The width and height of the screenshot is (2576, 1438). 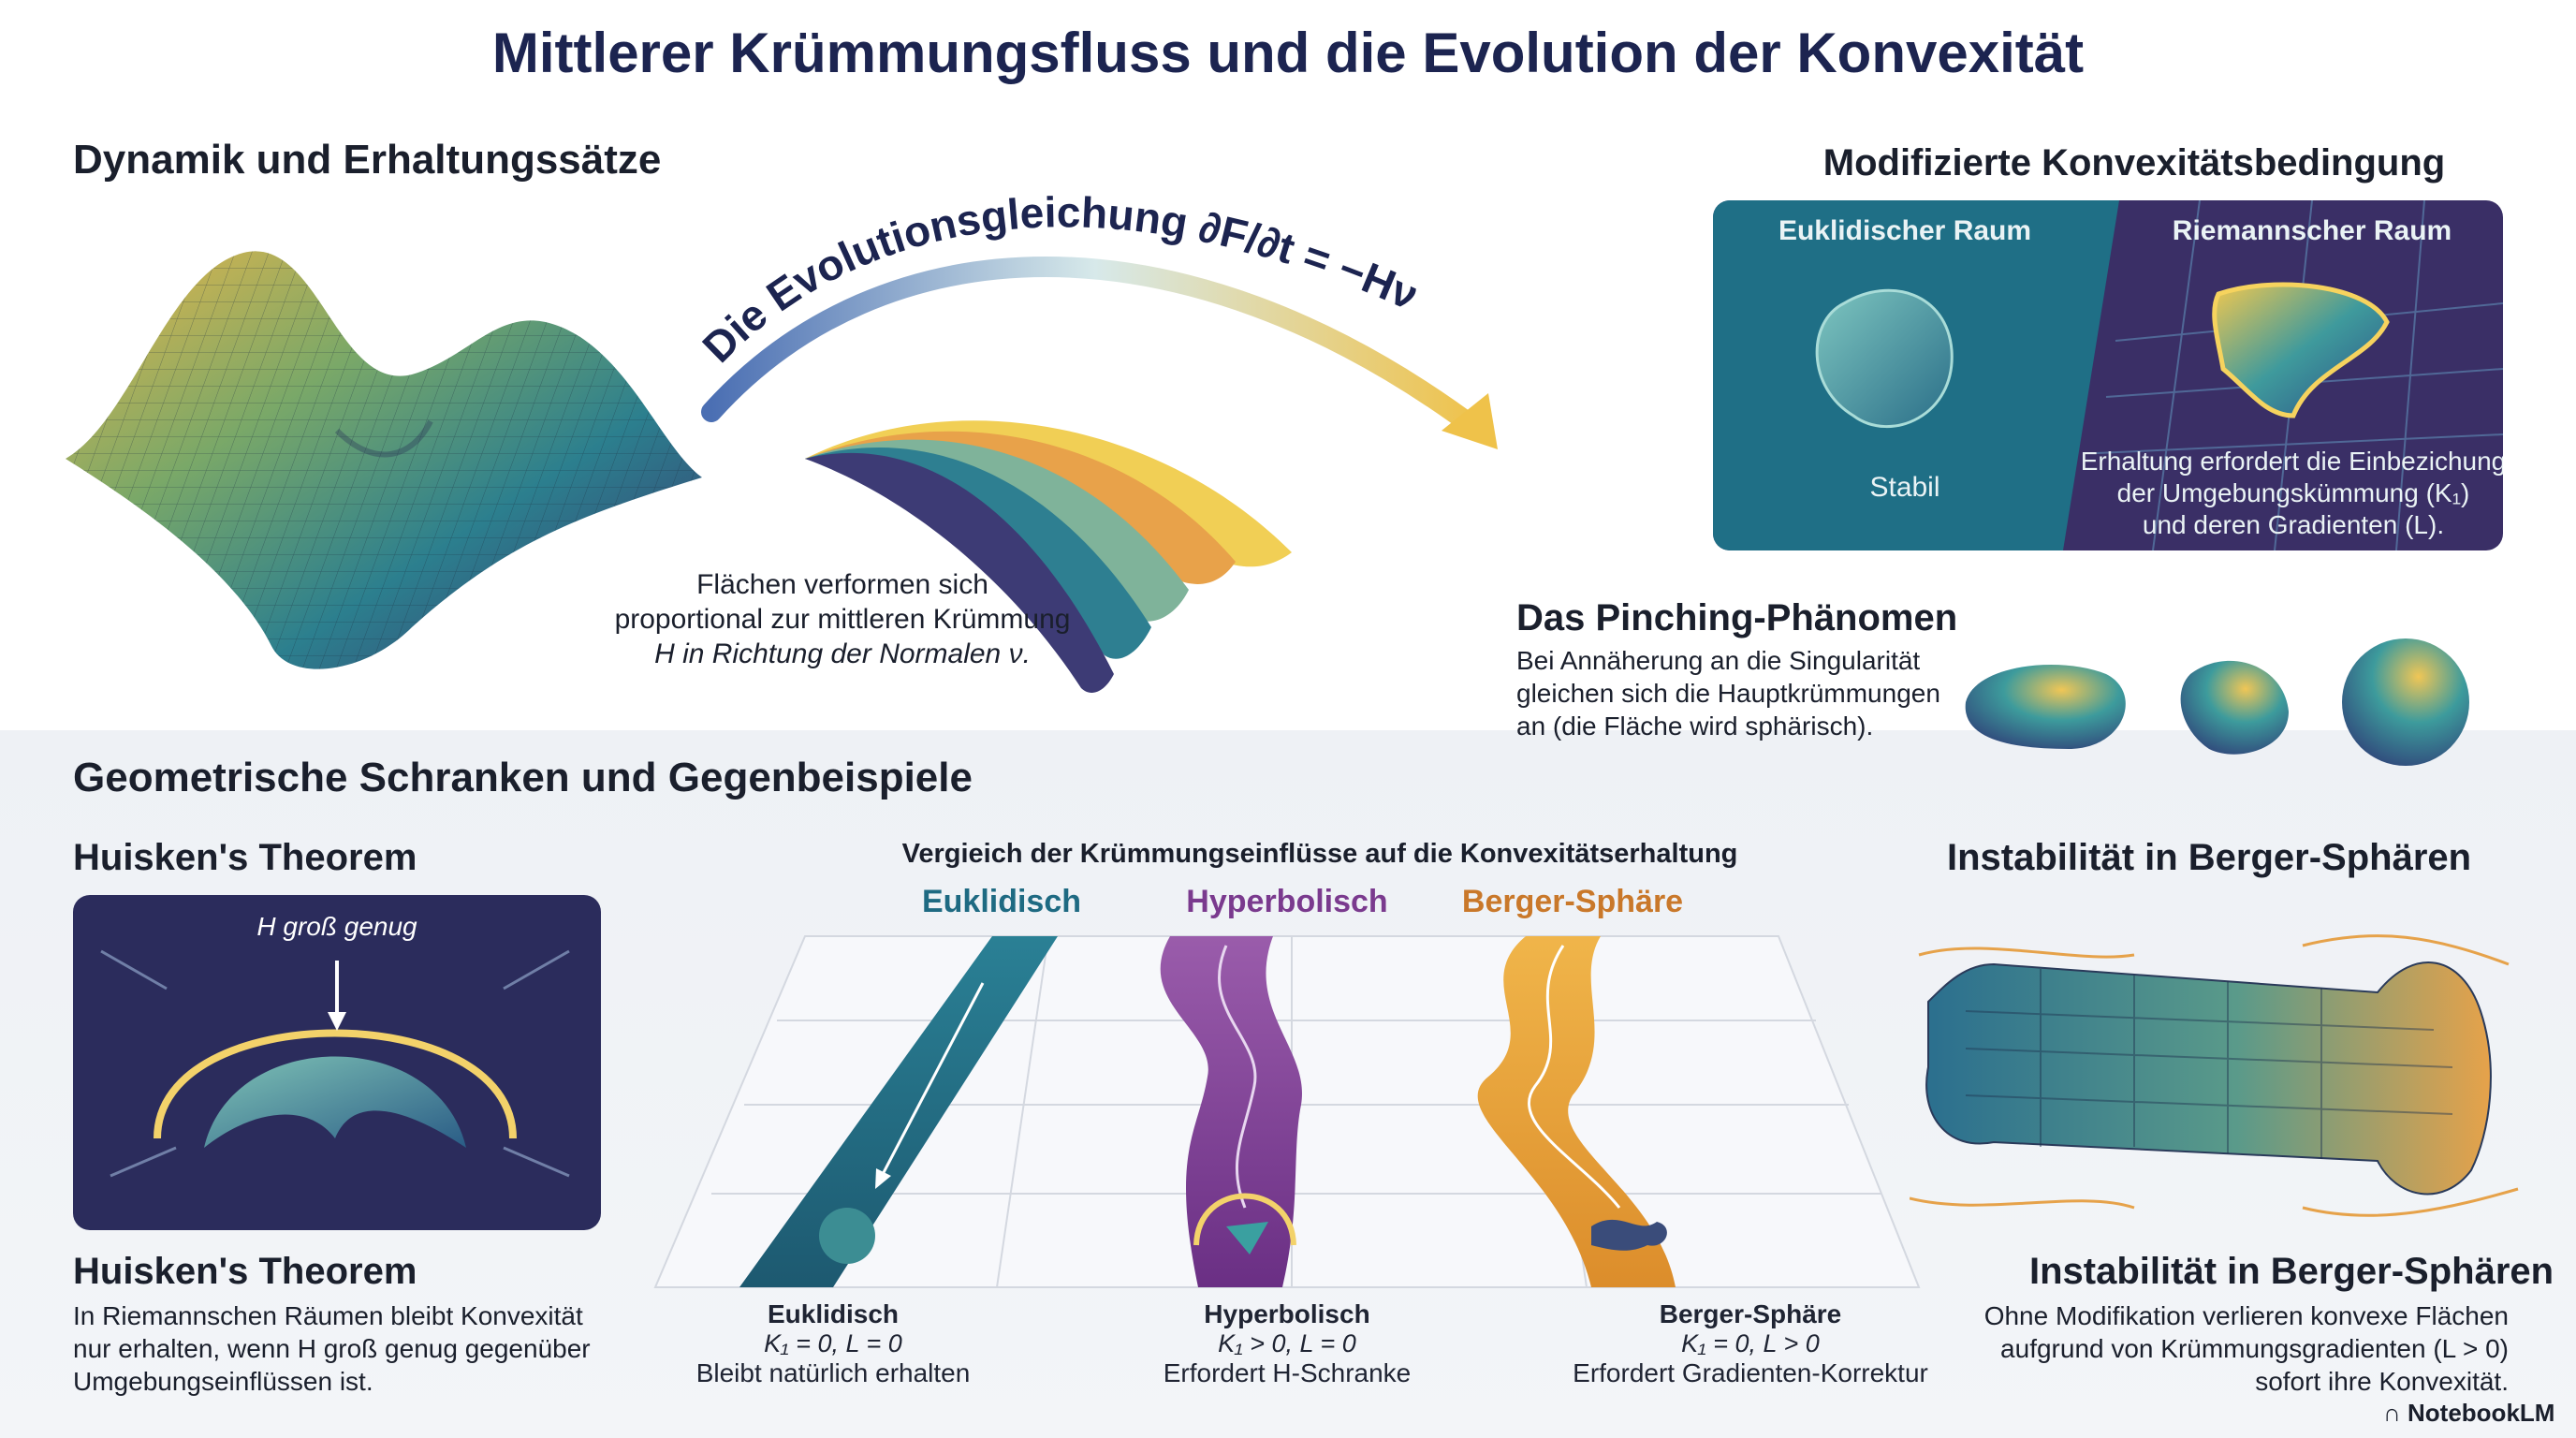 I want to click on pinching-text-line-1: Bei Annäherung an die Singularität, so click(x=1718, y=660).